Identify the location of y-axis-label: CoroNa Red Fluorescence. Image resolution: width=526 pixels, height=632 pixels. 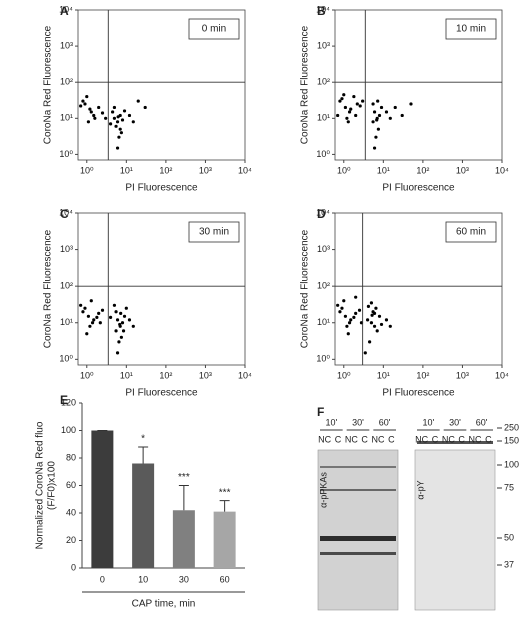
(48, 288).